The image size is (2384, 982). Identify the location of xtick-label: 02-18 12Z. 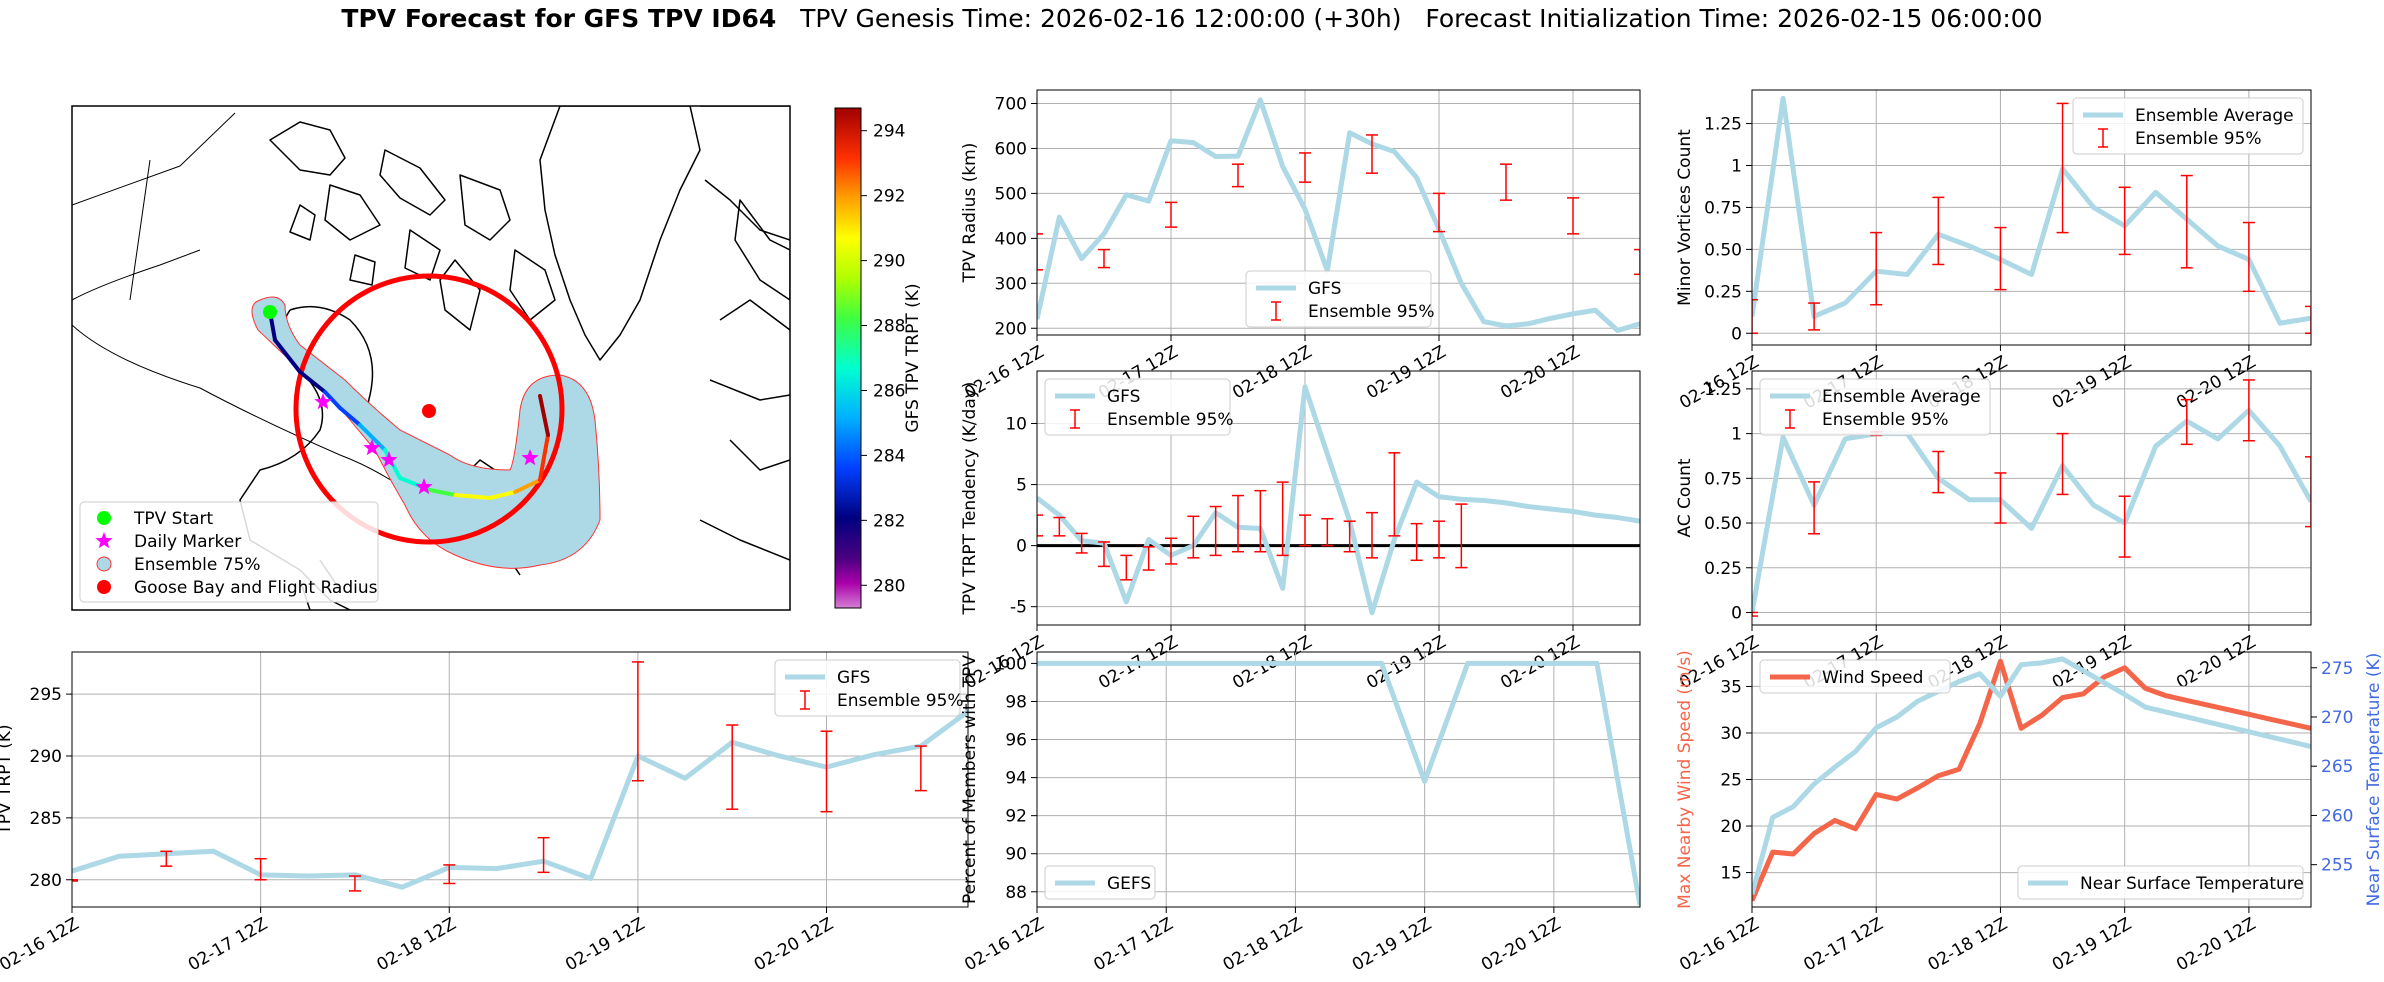
(416, 944).